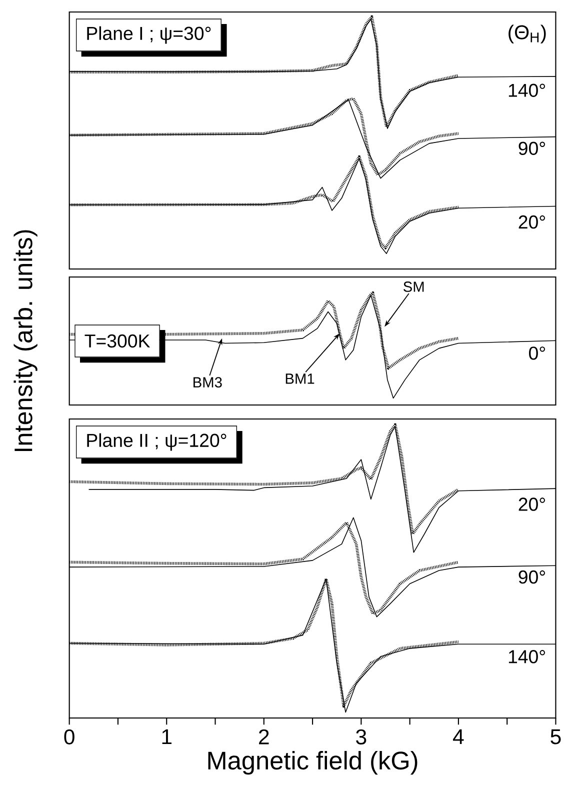  Describe the element at coordinates (313, 762) in the screenshot. I see `x-axis-title: Magnetic field (kG)` at that location.